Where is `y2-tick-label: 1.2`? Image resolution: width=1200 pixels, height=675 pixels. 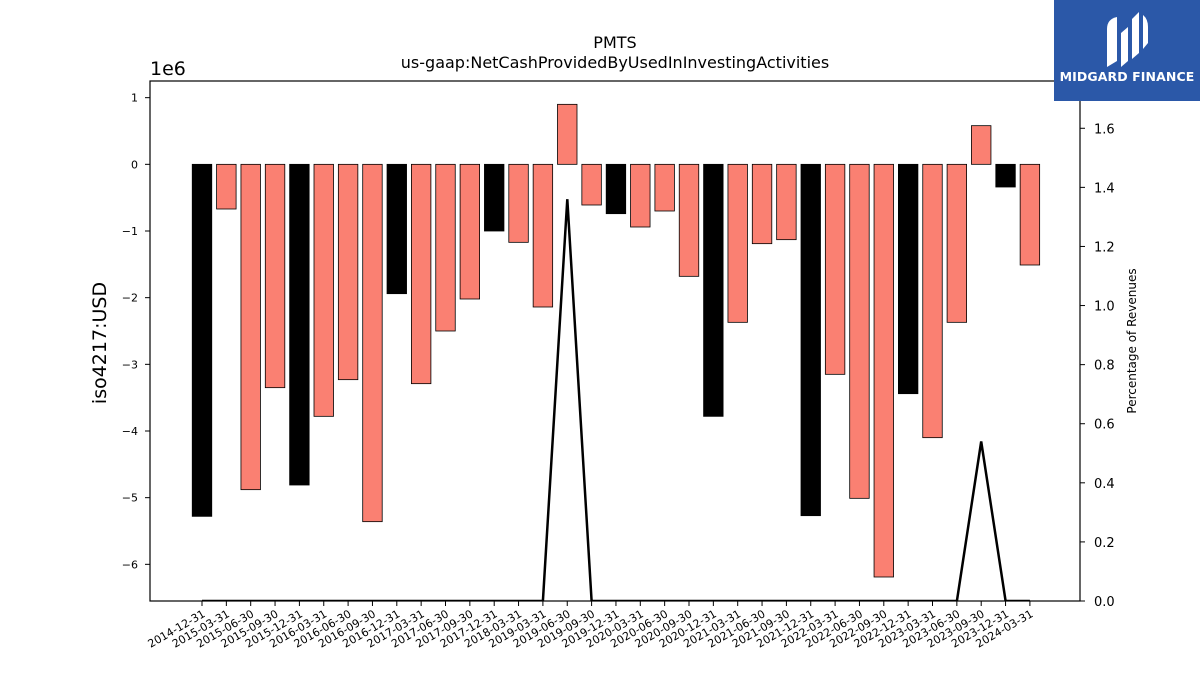 y2-tick-label: 1.2 is located at coordinates (1104, 247).